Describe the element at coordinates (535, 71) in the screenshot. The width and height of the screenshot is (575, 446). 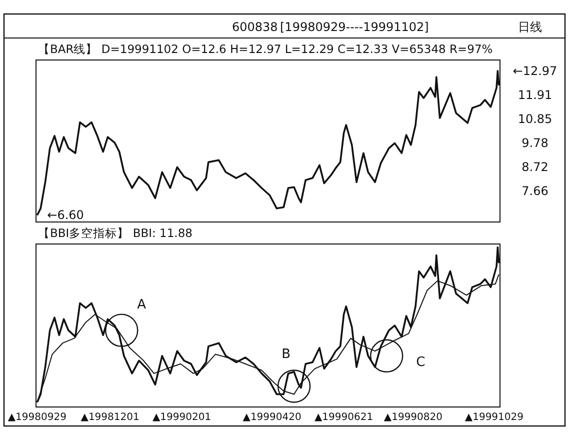
I see `ytick: ←12.97` at that location.